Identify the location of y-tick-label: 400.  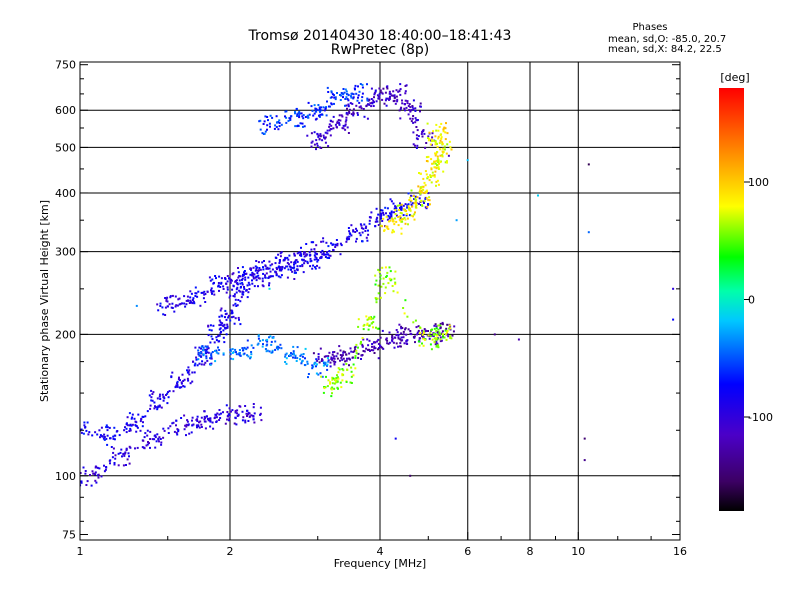
(65, 193).